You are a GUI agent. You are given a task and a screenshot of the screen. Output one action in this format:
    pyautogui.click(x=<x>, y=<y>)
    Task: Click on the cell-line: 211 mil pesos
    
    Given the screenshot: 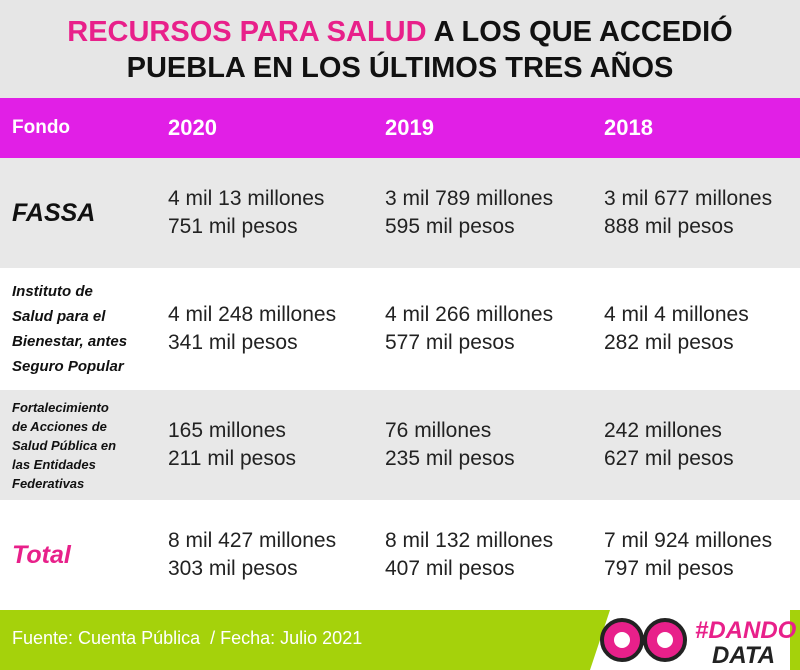 What is the action you would take?
    pyautogui.click(x=232, y=458)
    